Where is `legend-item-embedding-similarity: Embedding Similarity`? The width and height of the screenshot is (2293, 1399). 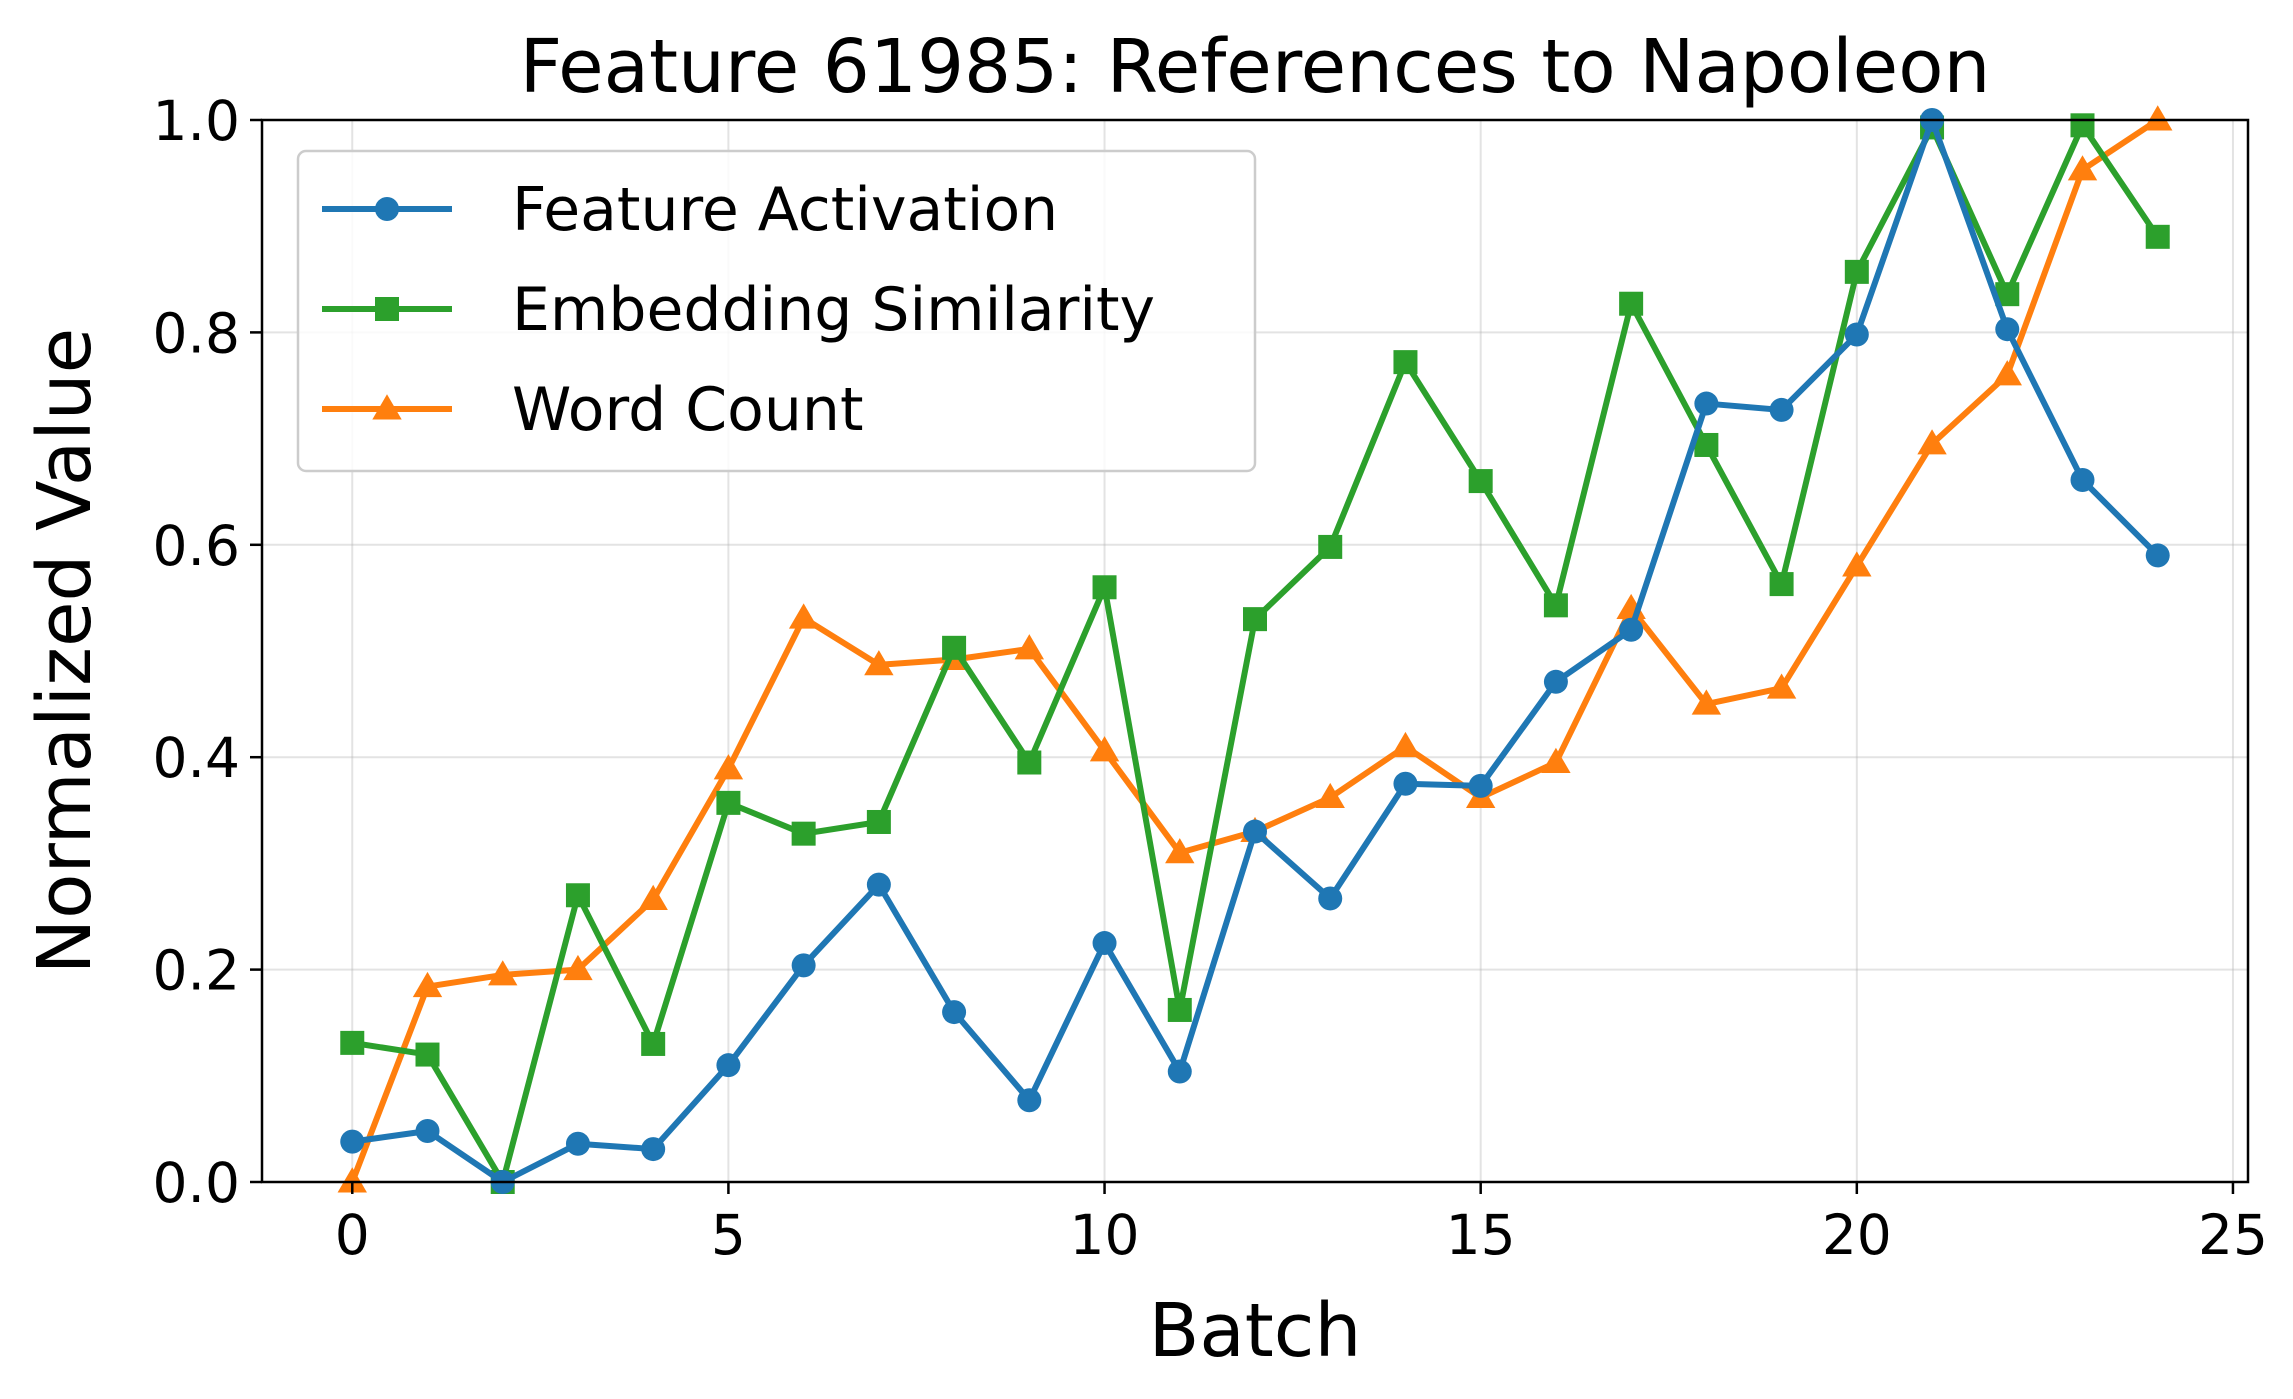
legend-item-embedding-similarity: Embedding Similarity is located at coordinates (738, 310).